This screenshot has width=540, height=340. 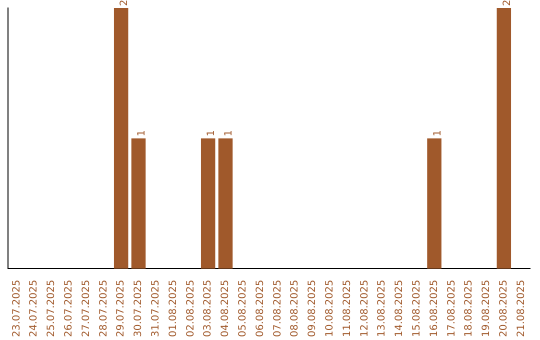 What do you see at coordinates (68, 309) in the screenshot?
I see `x-tick-label: 26.07.2025` at bounding box center [68, 309].